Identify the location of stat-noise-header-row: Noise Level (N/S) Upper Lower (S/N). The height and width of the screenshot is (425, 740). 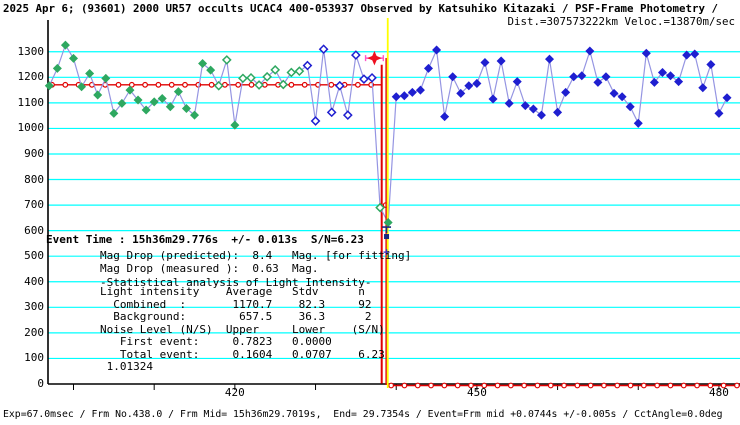
(242, 329).